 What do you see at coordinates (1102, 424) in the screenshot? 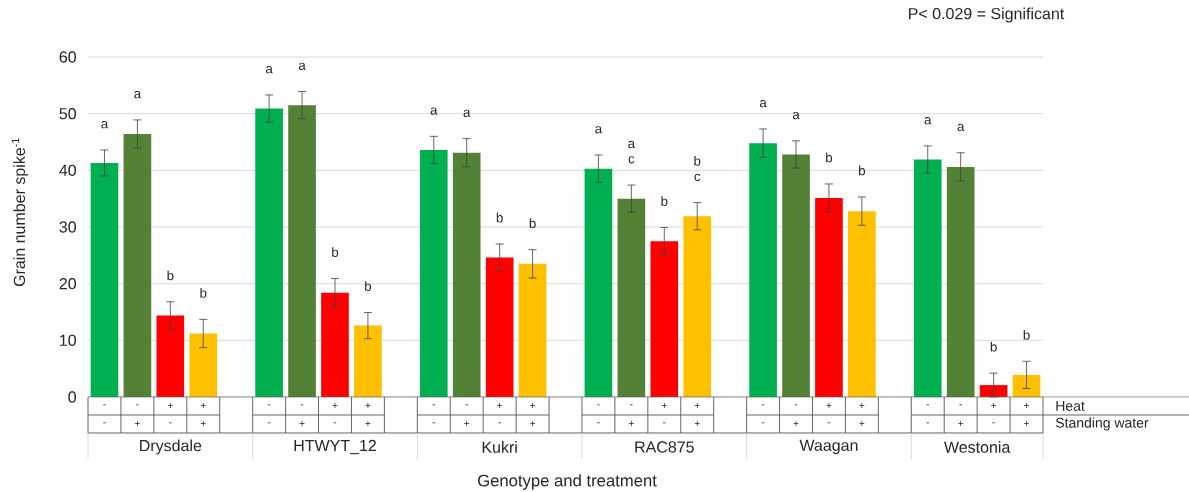
I see `text: Standing water` at bounding box center [1102, 424].